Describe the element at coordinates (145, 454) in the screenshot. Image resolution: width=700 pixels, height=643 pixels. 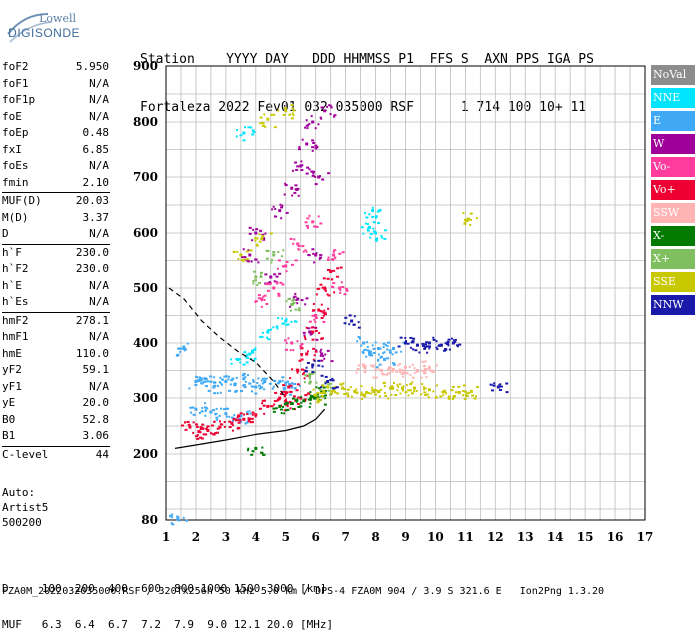
I see `y-tick-label: 200` at that location.